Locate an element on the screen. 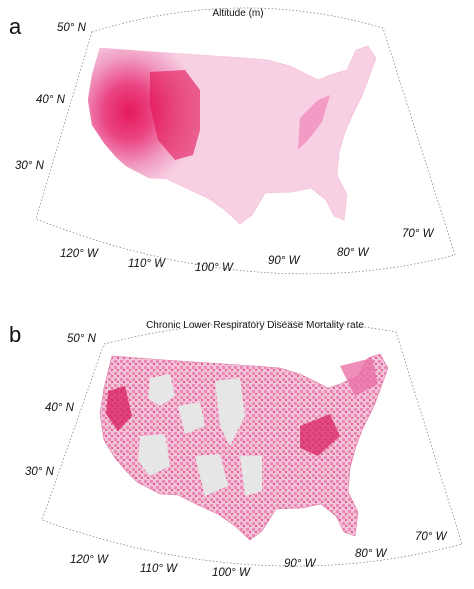 This screenshot has width=474, height=589. panel-a-letter: a is located at coordinates (15, 26).